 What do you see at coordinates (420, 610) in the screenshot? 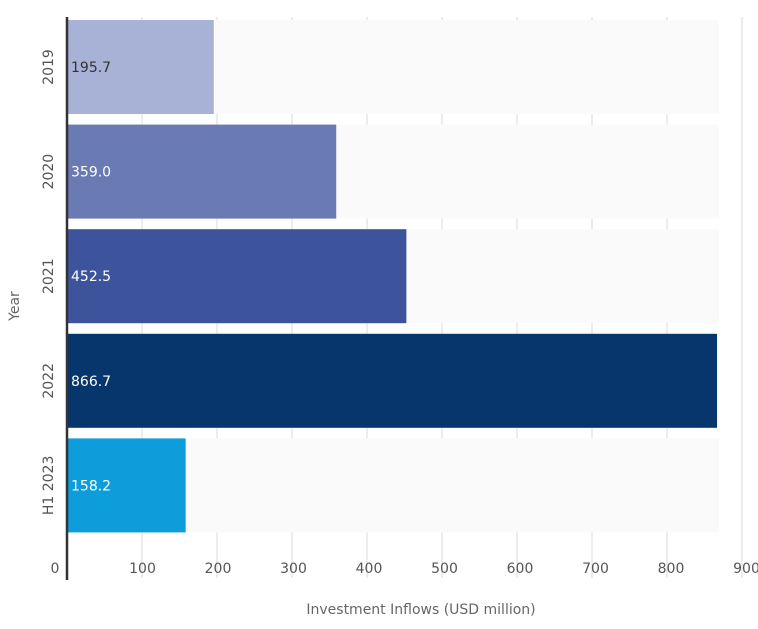
I see `x-axis-title: Investment Inflows (USD million)` at bounding box center [420, 610].